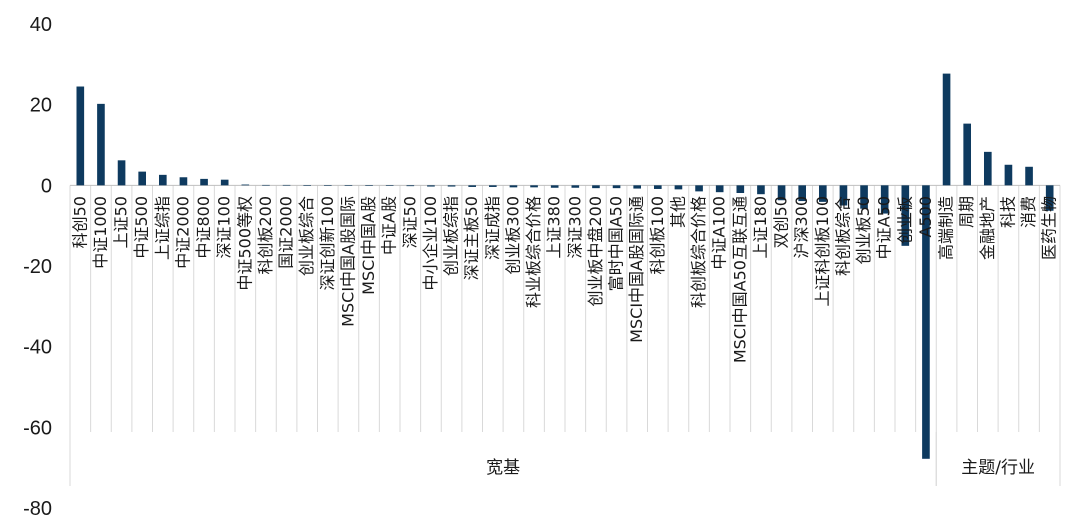  I want to click on x-tick-label: 科创板100, so click(657, 235).